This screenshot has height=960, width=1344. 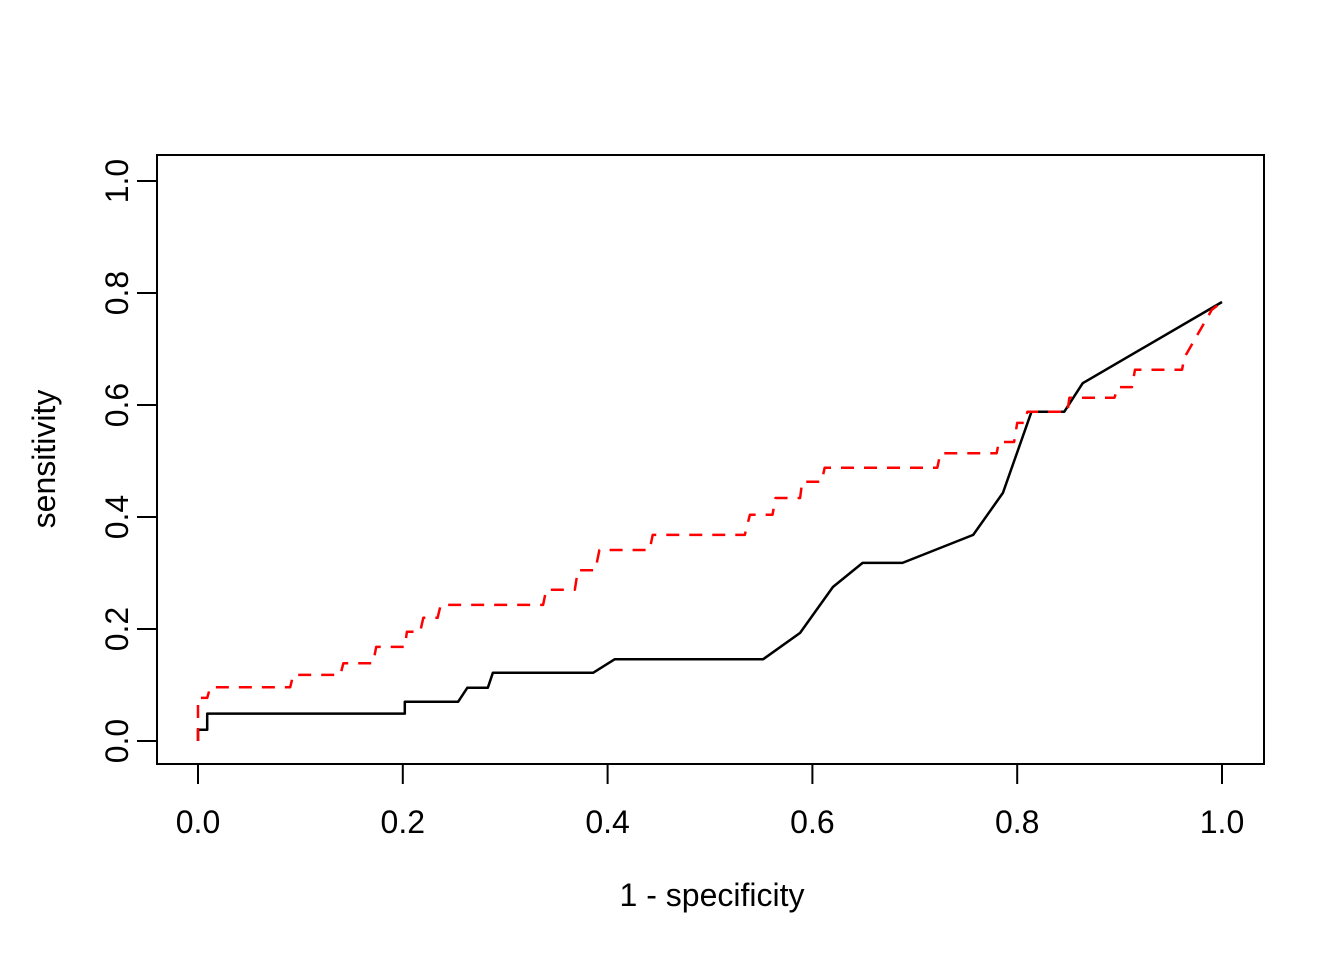 What do you see at coordinates (44, 459) in the screenshot?
I see `y-axis-title: sensitivity` at bounding box center [44, 459].